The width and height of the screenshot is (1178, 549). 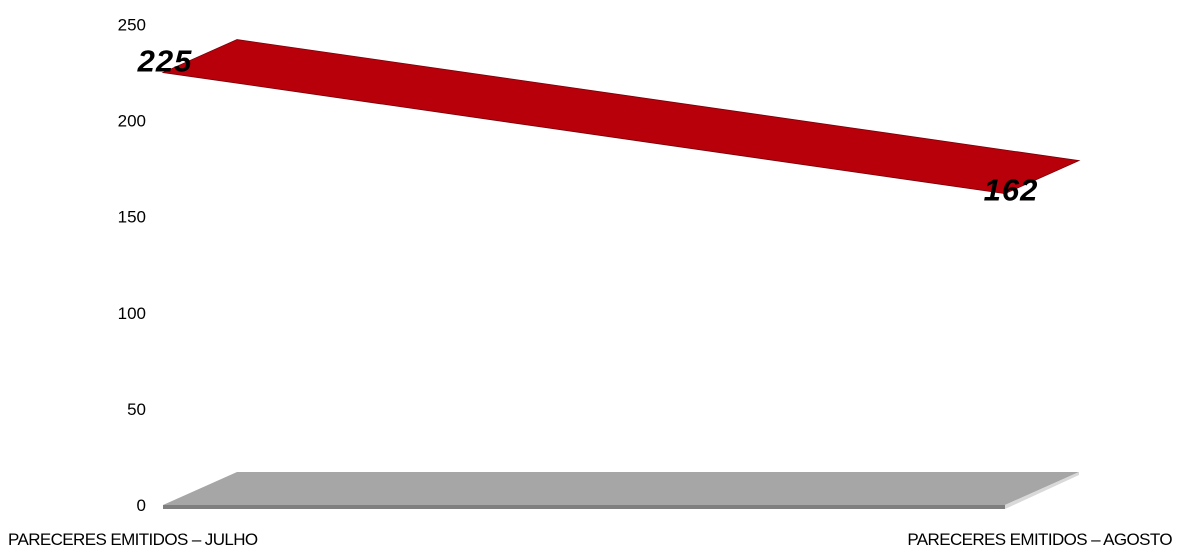 I want to click on x-category-label-julho: PARECERES EMITIDOS – JULHO, so click(x=133, y=539).